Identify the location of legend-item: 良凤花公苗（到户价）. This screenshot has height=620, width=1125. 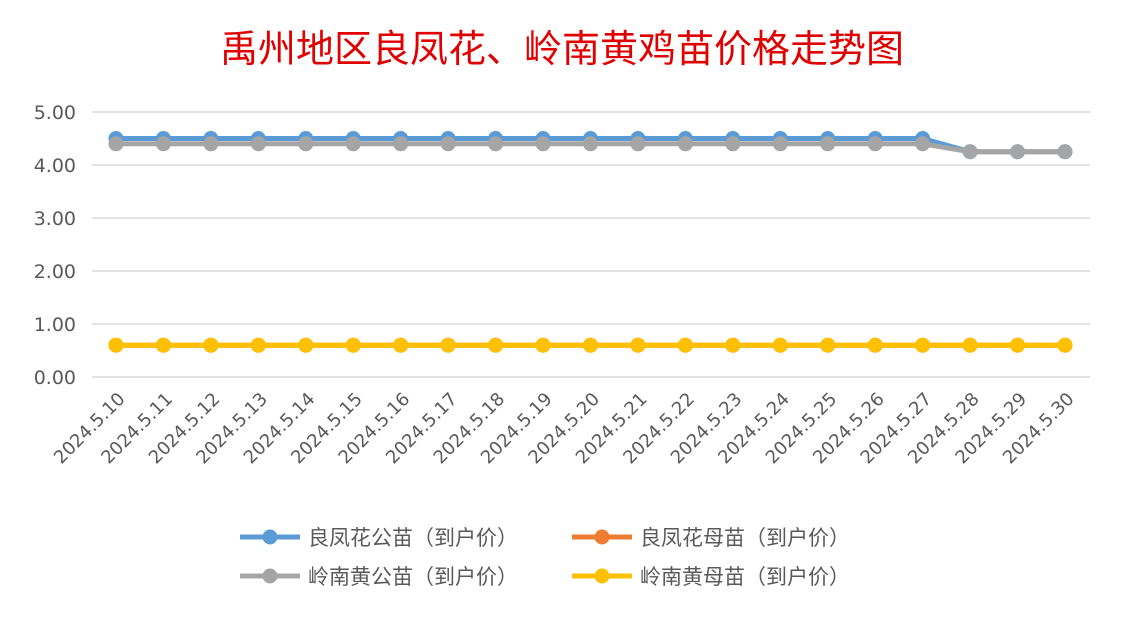
(379, 538).